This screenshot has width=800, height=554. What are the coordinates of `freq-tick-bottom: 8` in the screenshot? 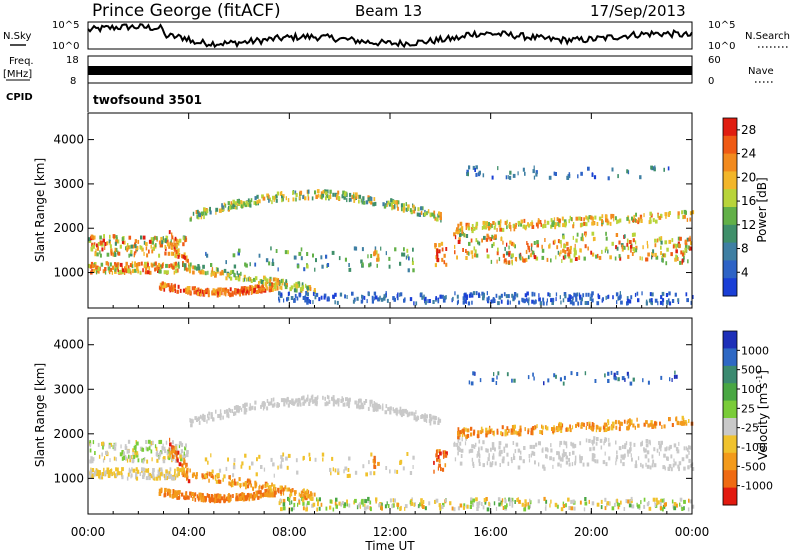 It's located at (73, 81).